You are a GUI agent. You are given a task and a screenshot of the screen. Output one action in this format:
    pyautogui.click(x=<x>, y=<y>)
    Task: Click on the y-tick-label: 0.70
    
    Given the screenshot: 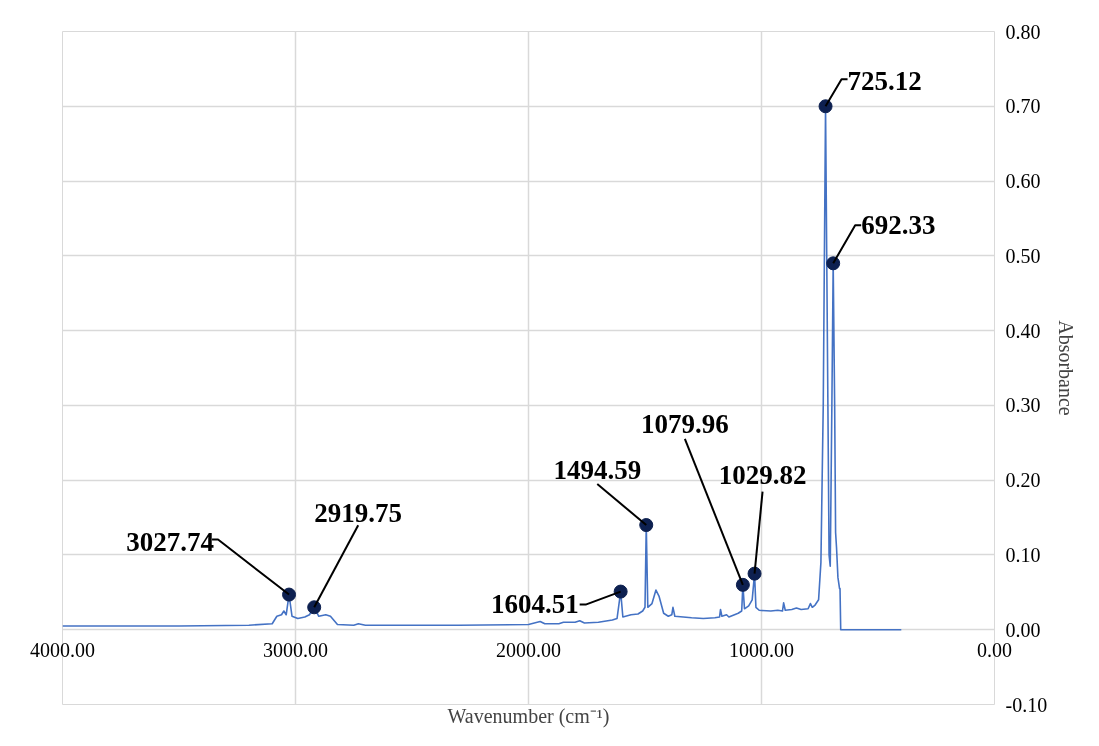 What is the action you would take?
    pyautogui.click(x=1023, y=106)
    